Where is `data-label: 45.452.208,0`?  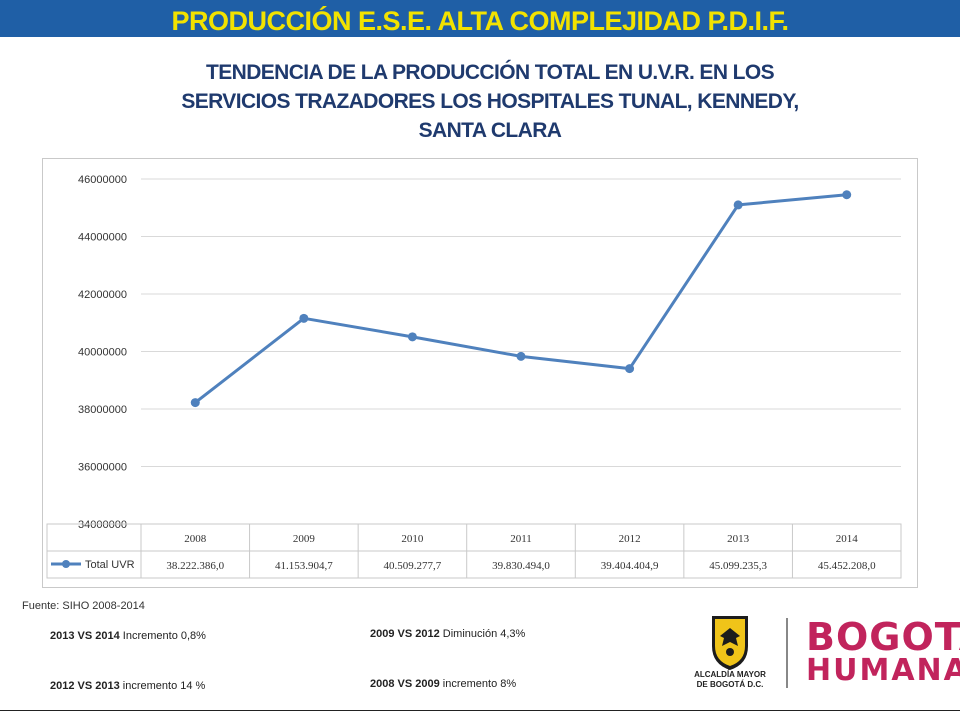 data-label: 45.452.208,0 is located at coordinates (847, 566).